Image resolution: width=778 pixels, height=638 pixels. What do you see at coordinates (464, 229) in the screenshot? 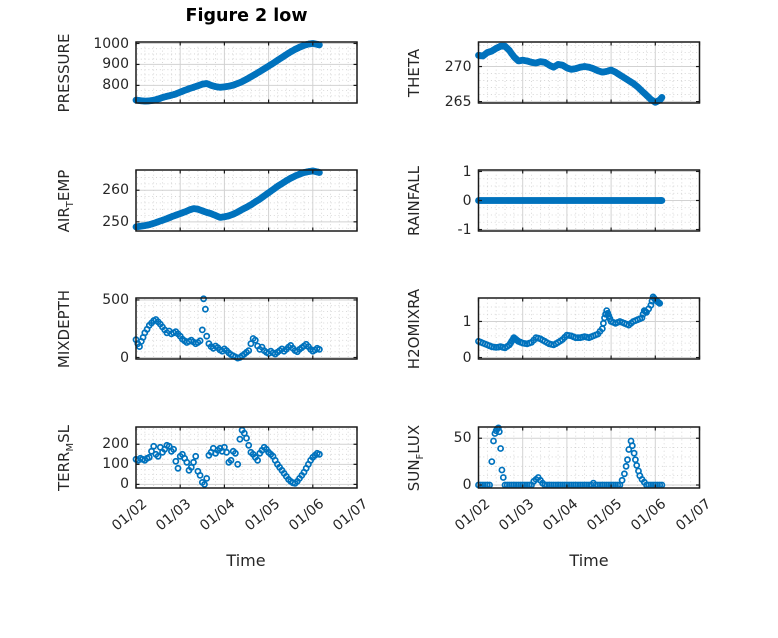
I see `y-tick-label: -1` at bounding box center [464, 229].